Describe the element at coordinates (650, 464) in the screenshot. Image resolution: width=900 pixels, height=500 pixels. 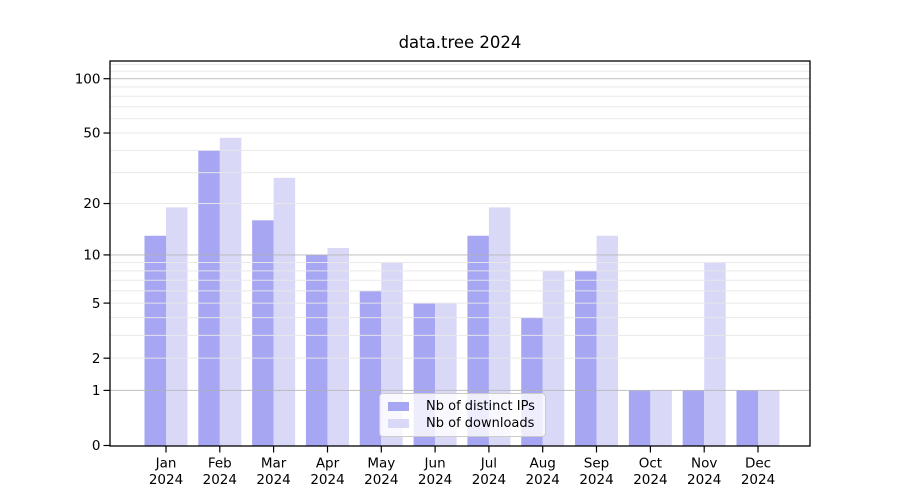
I see `x-tick-label-month: Oct` at that location.